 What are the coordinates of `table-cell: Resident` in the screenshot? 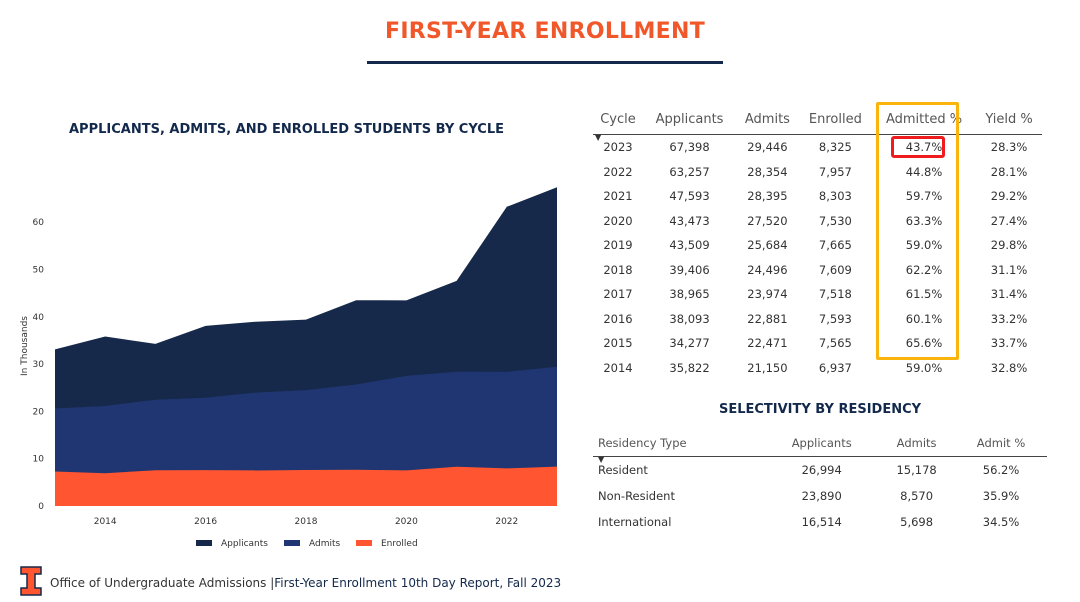 It's located at (623, 470).